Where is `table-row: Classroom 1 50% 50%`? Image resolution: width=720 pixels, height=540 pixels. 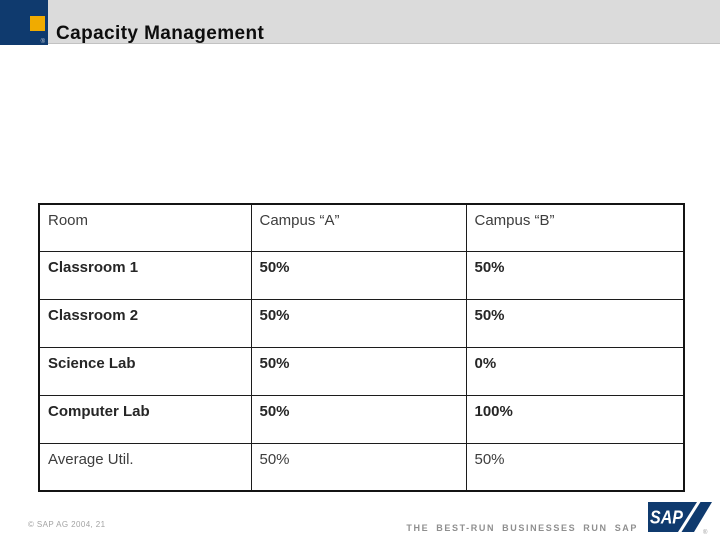
table-row: Classroom 1 50% 50% is located at coordinates (361, 275).